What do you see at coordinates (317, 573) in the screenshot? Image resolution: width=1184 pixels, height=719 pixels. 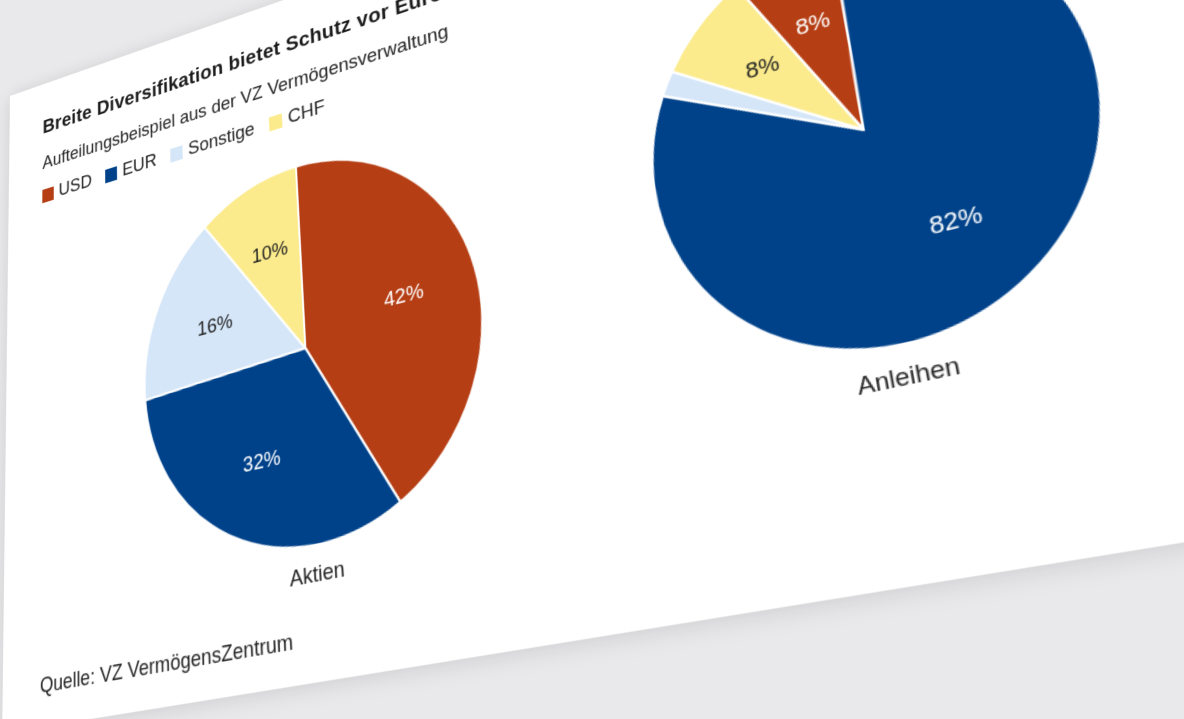 I see `pie-caption-aktien: Aktien` at bounding box center [317, 573].